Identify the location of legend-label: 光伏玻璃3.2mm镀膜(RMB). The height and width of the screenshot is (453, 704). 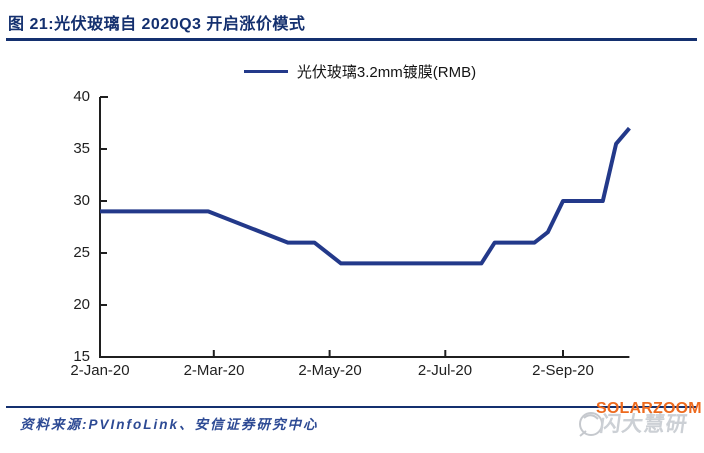
(386, 72).